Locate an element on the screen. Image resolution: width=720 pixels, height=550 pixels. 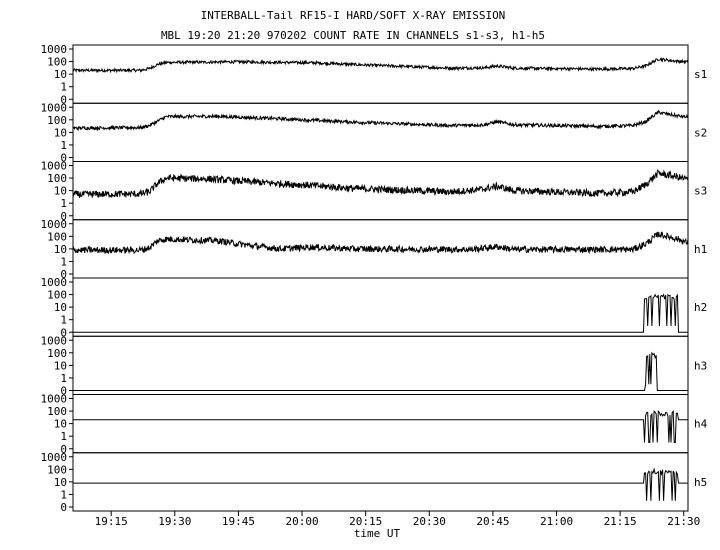
channel-label: h1 is located at coordinates (700, 249).